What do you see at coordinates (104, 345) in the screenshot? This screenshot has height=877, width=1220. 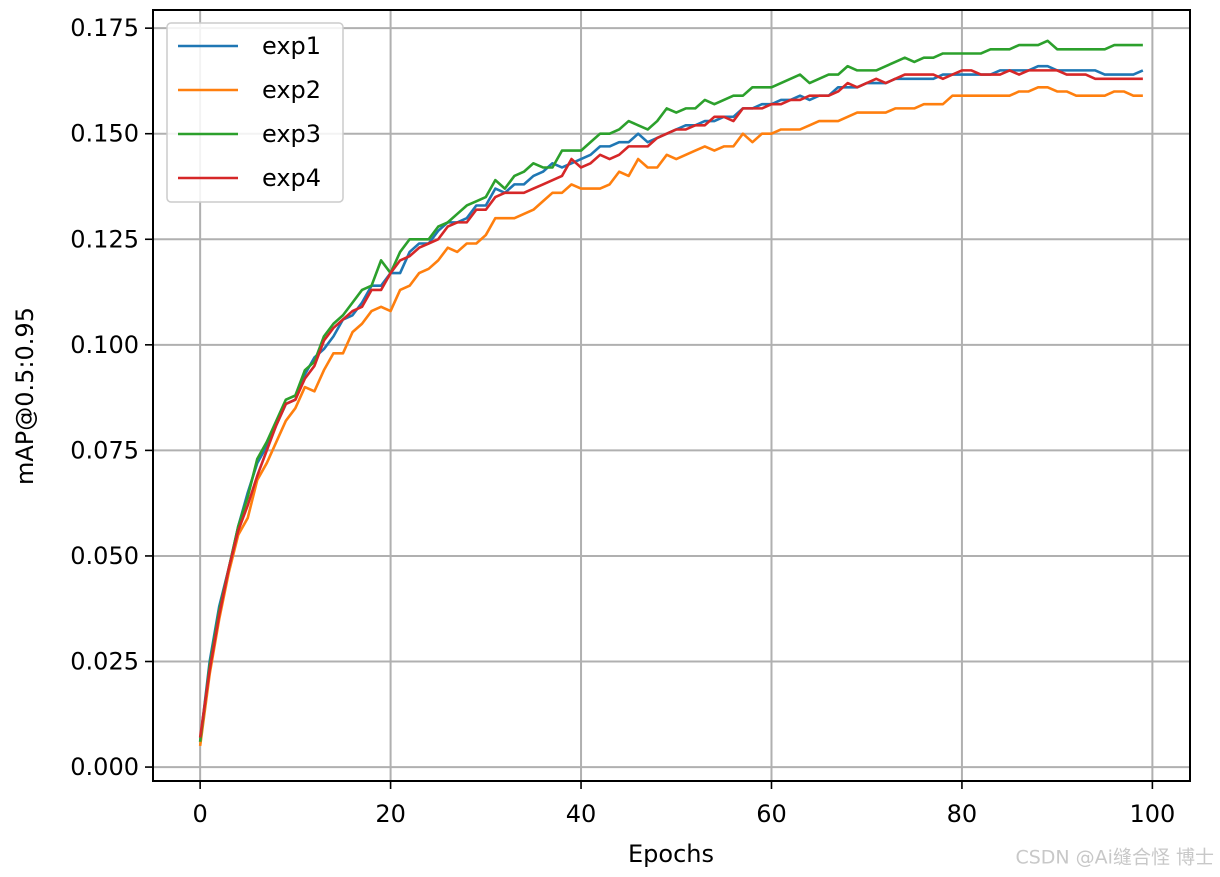 I see `y-tick-label: 0.100` at bounding box center [104, 345].